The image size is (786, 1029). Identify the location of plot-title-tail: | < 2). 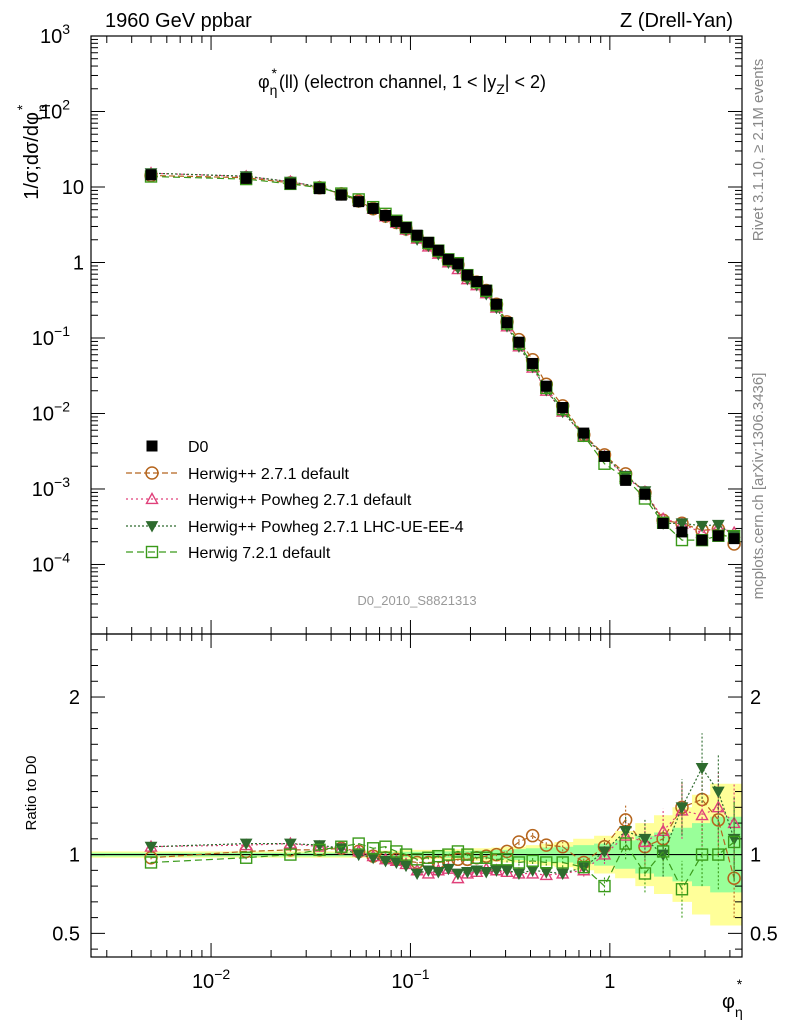
(525, 82).